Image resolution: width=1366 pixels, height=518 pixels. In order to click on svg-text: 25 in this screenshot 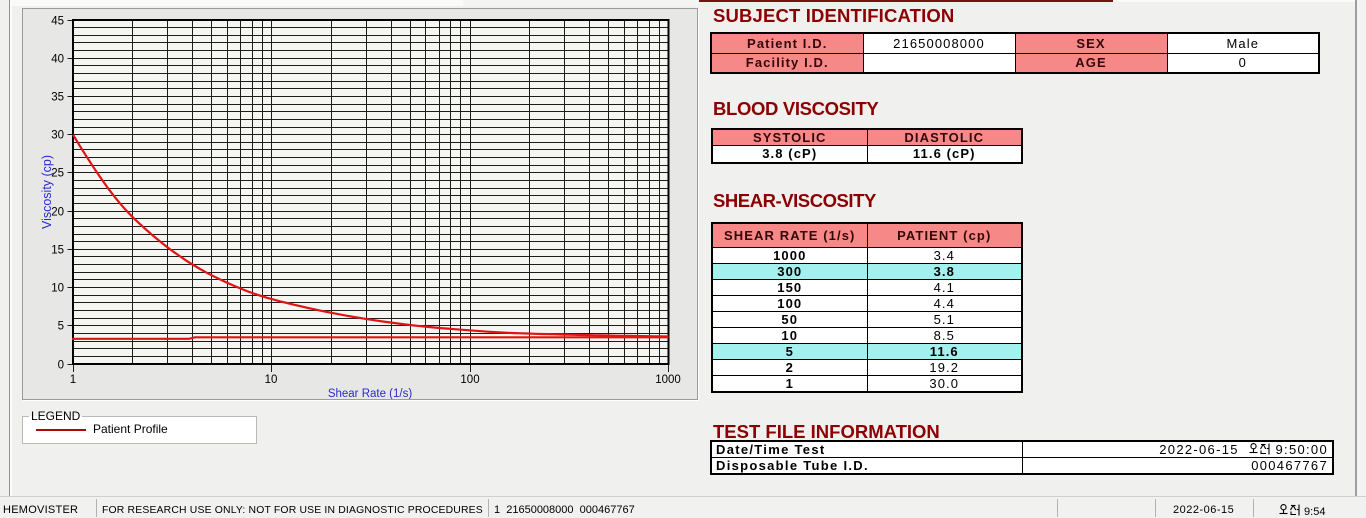, I will do `click(57, 174)`.